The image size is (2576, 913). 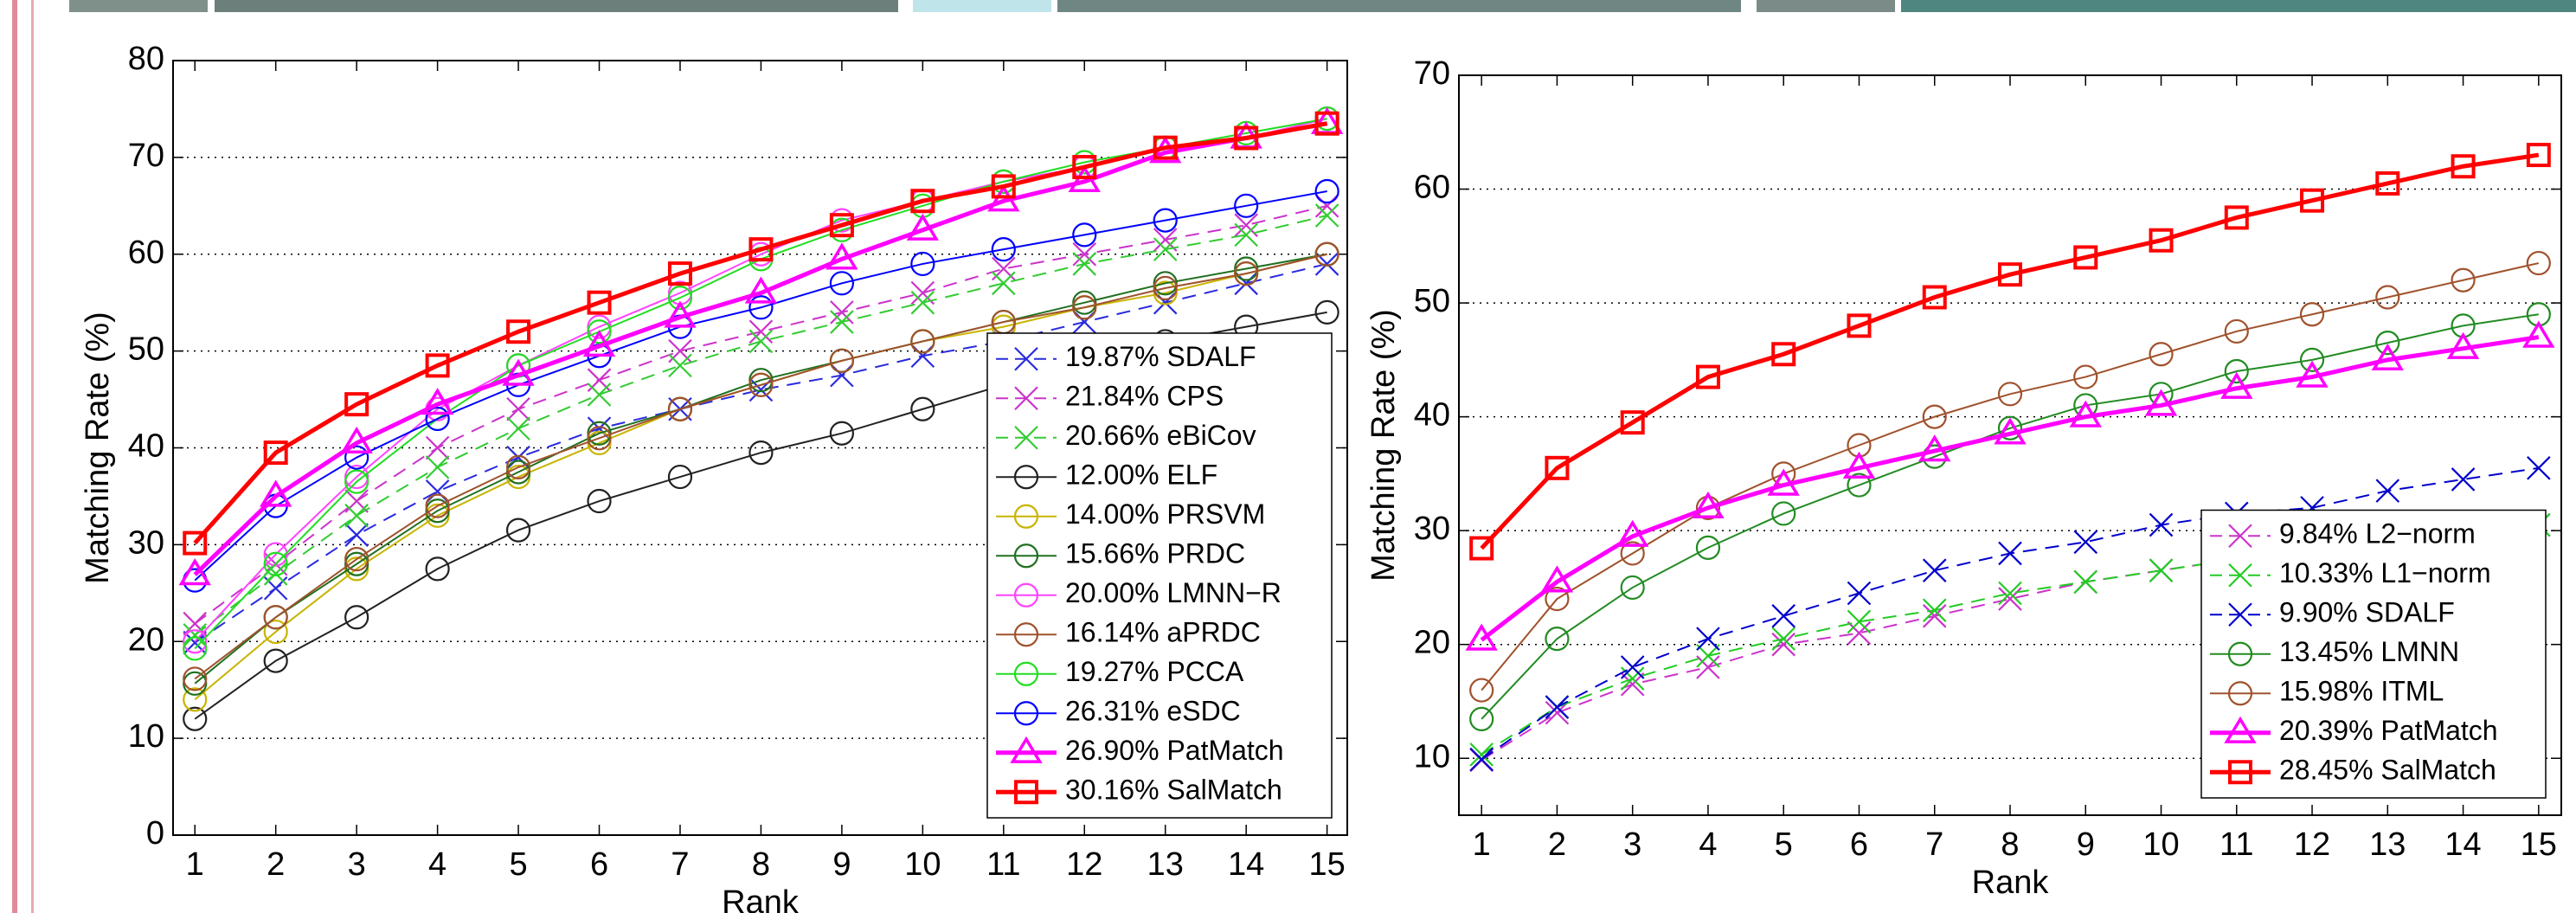 I want to click on legend-label: 21.84% CPS, so click(x=1144, y=396).